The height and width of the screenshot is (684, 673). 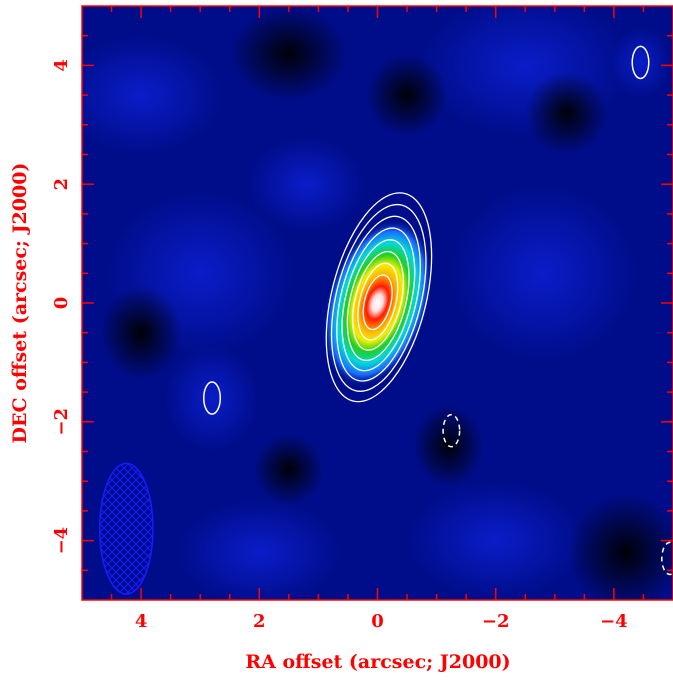 I want to click on y-tick-label: −2, so click(x=61, y=422).